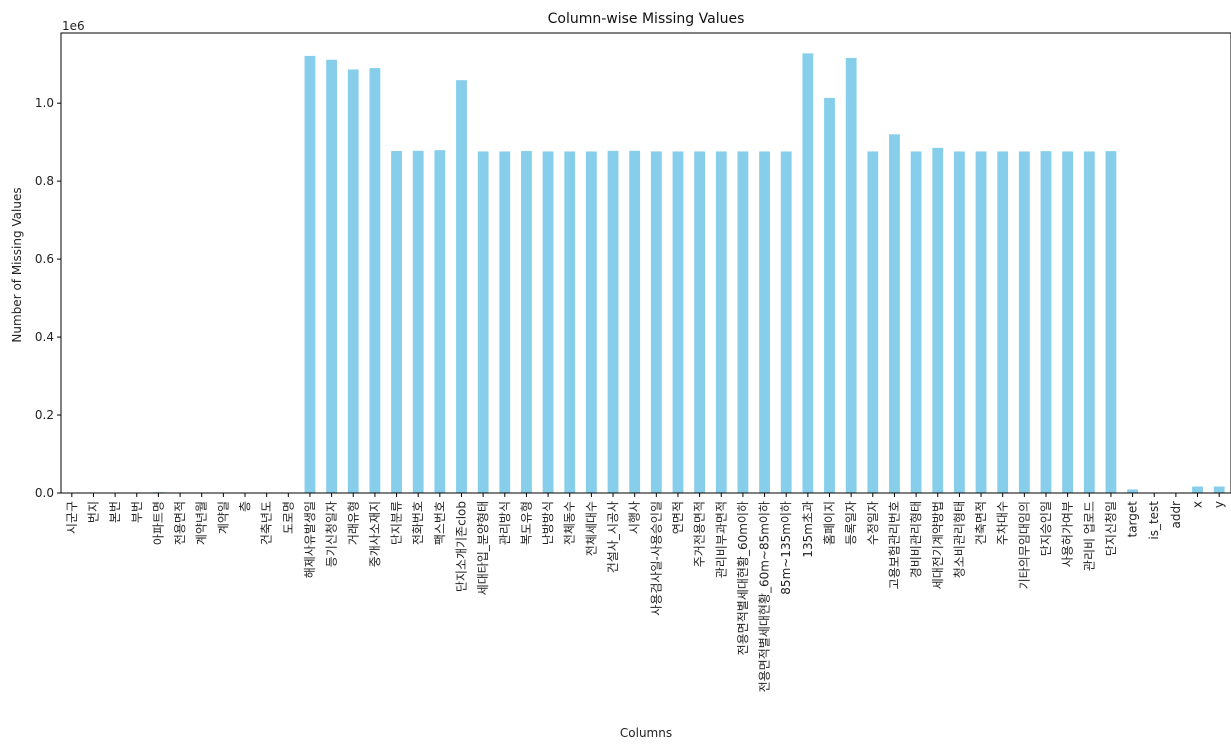 Image resolution: width=1231 pixels, height=750 pixels. Describe the element at coordinates (765, 596) in the screenshot. I see `x-tick-label-32: 전용면적별세대현황_60m~85m이하` at that location.